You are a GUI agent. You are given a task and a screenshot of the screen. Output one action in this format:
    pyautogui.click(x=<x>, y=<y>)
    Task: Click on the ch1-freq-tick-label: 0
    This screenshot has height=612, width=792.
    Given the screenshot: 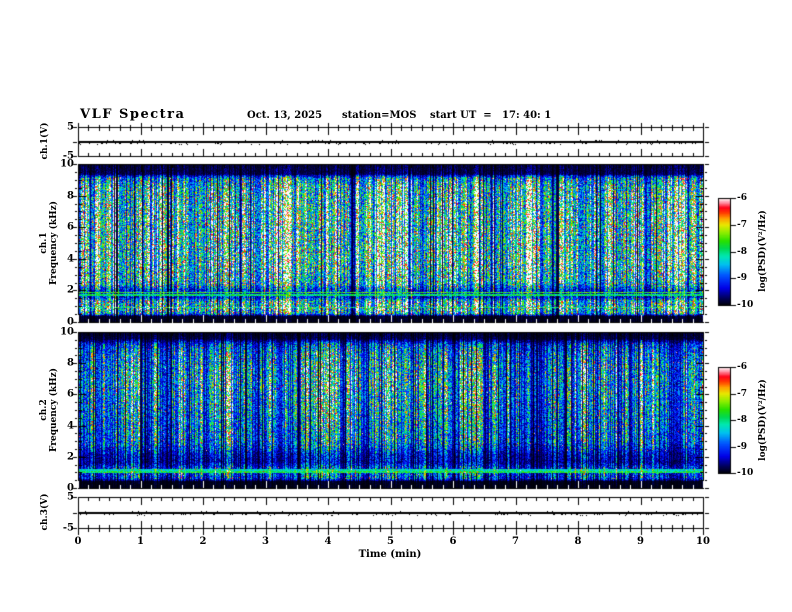 What is the action you would take?
    pyautogui.click(x=70, y=322)
    